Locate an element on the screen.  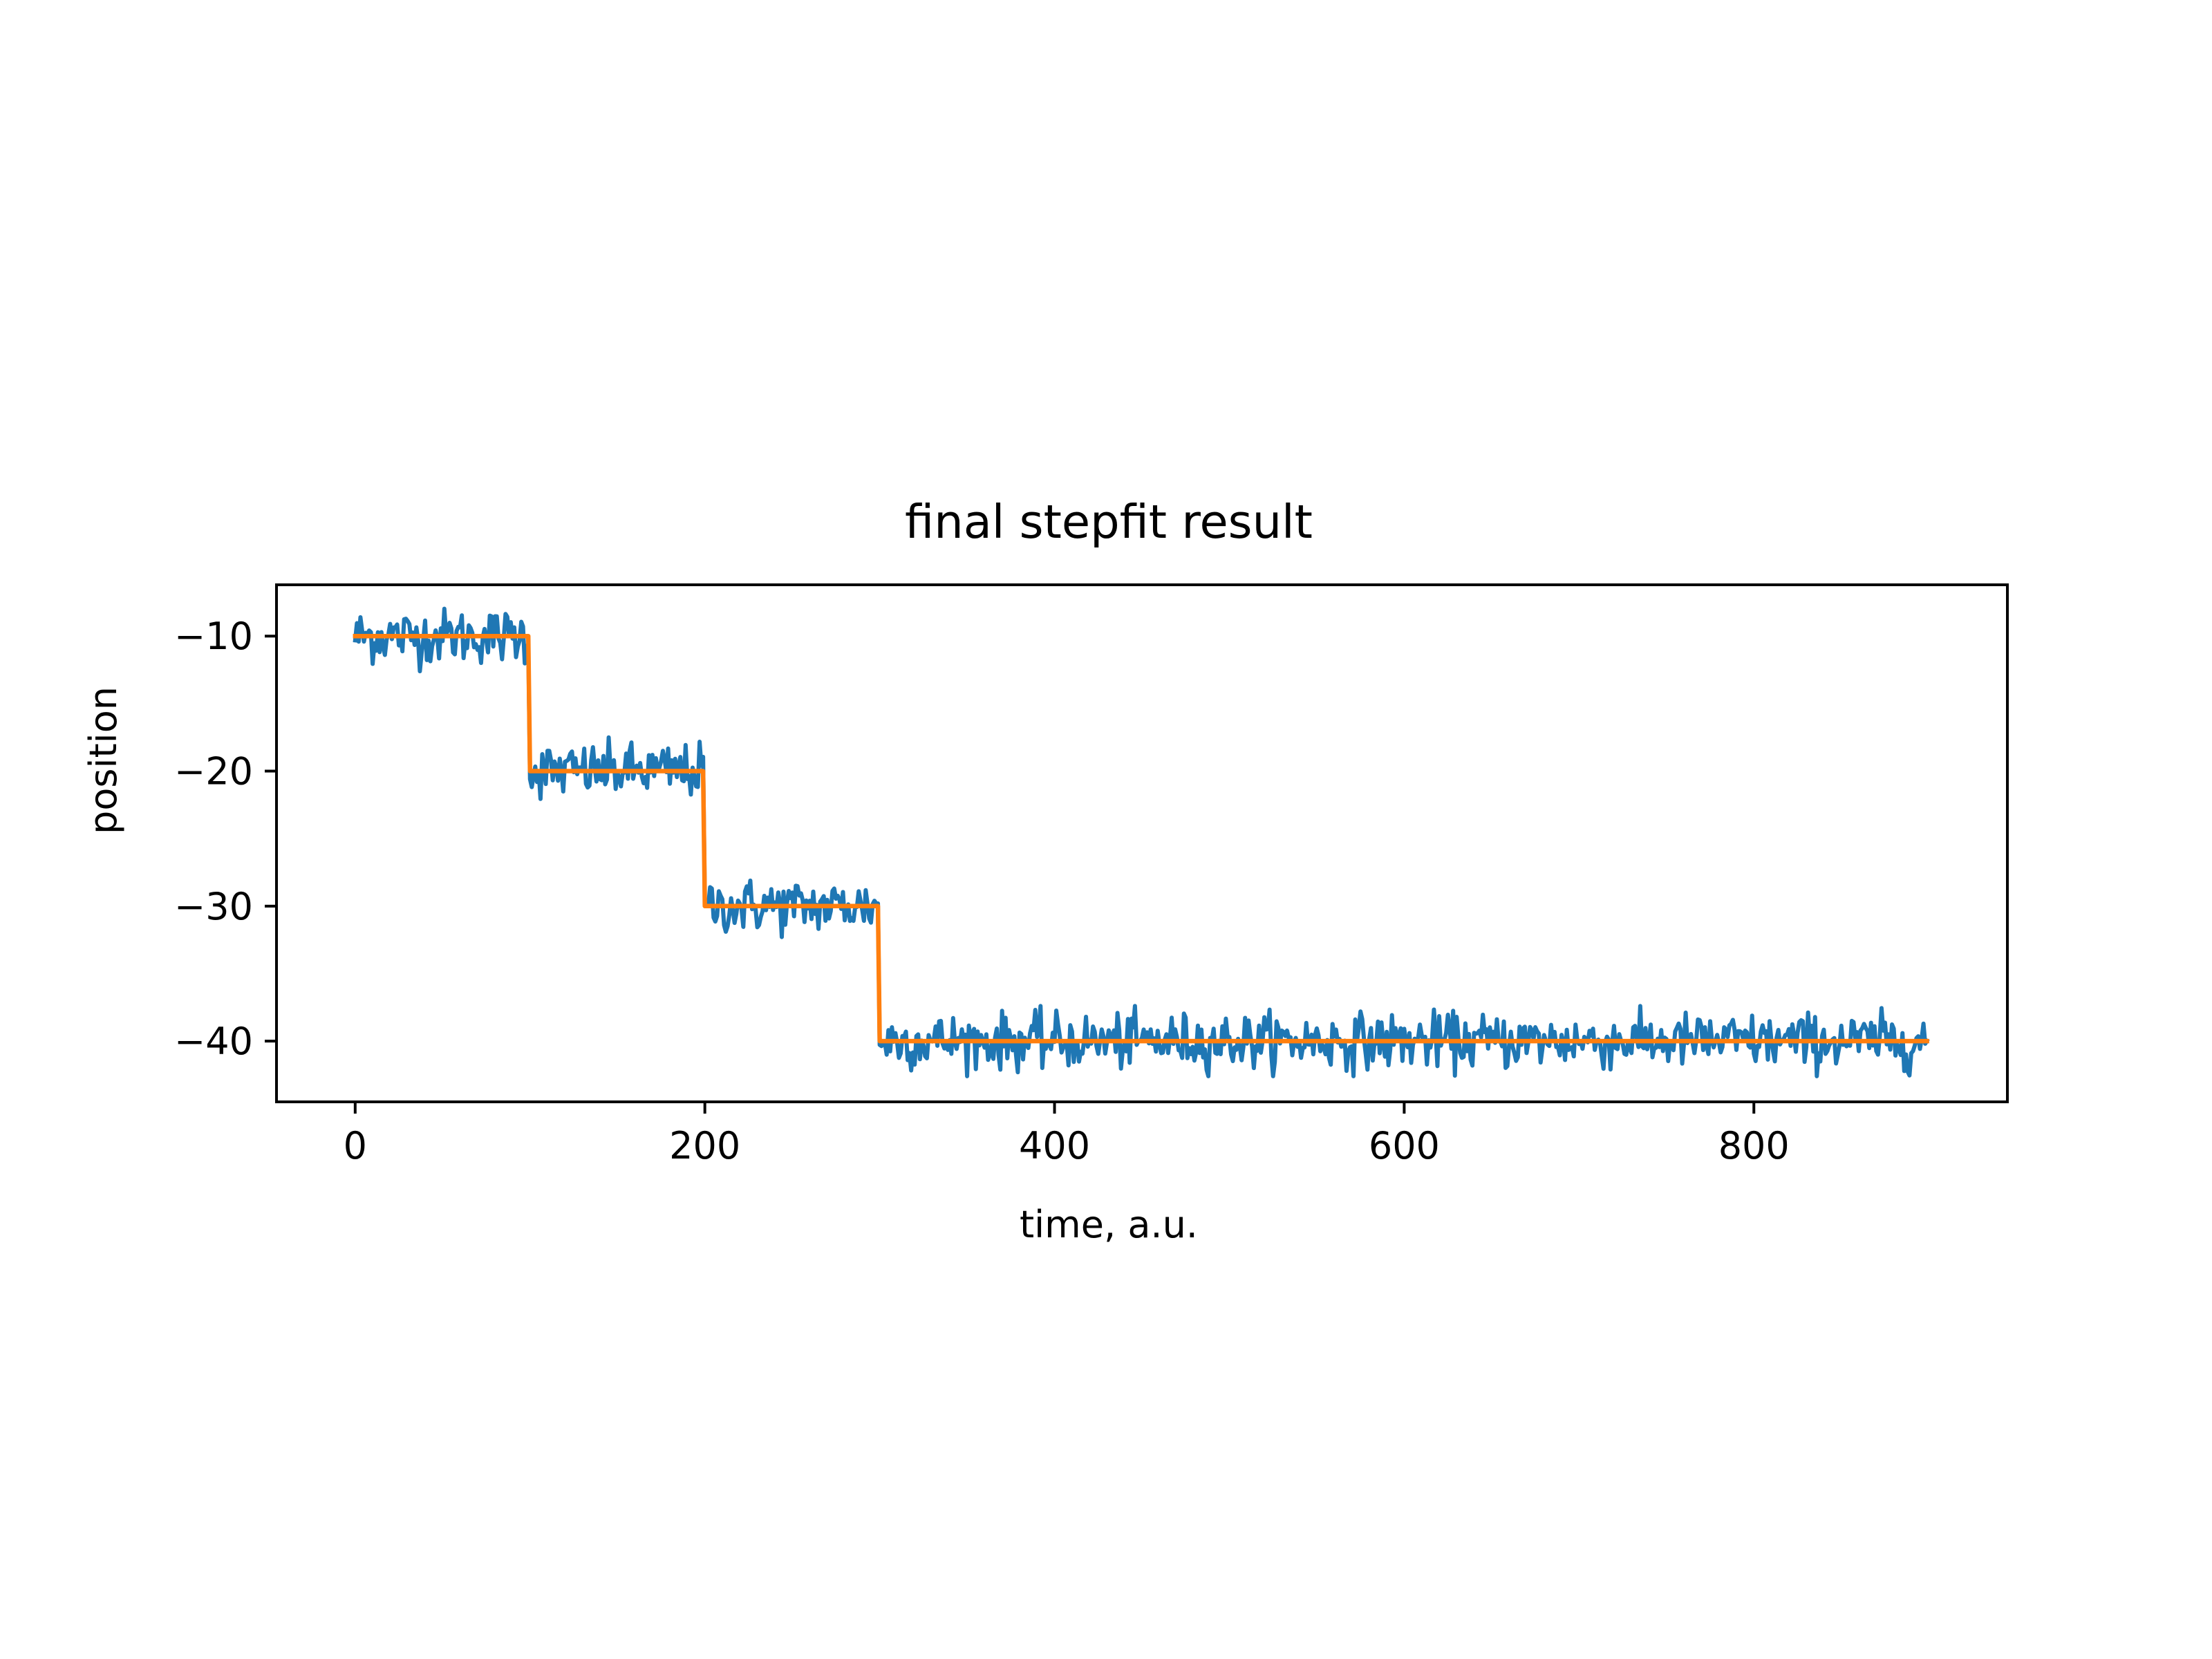
x-tick-label: 400 is located at coordinates (1054, 1146).